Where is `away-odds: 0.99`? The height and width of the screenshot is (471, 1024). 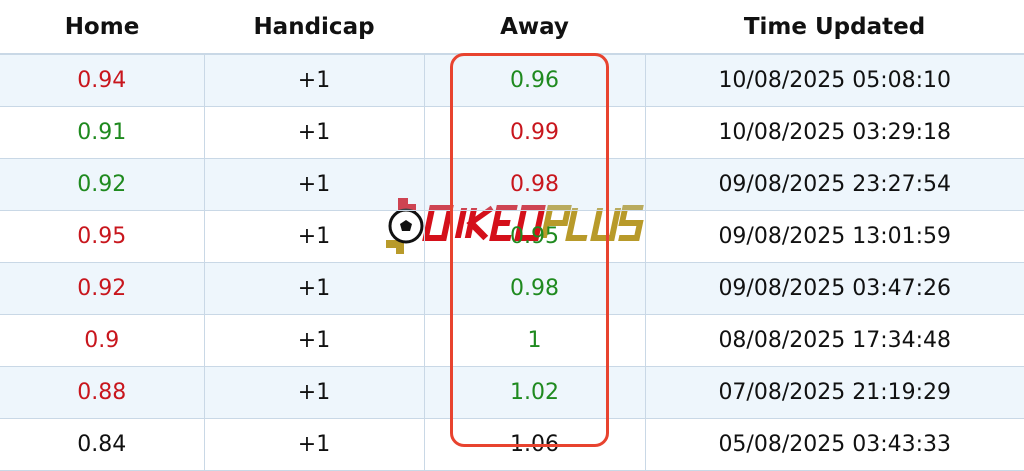
away-odds: 0.99 is located at coordinates (534, 132).